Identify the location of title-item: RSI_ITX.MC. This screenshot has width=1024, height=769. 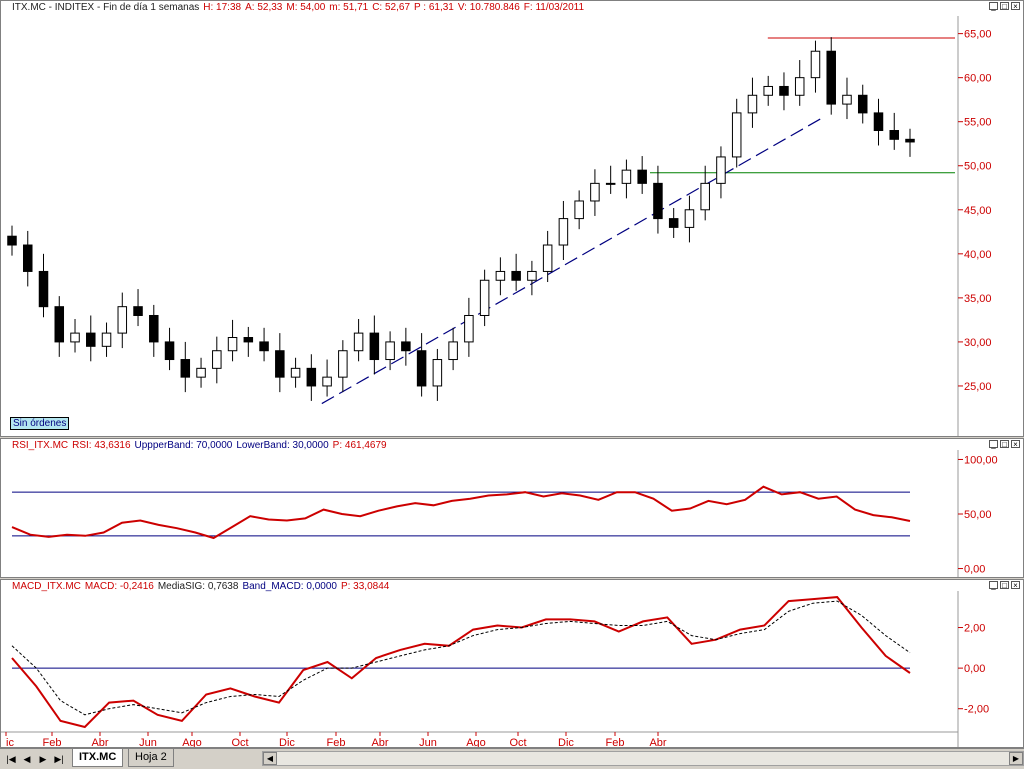
(40, 445).